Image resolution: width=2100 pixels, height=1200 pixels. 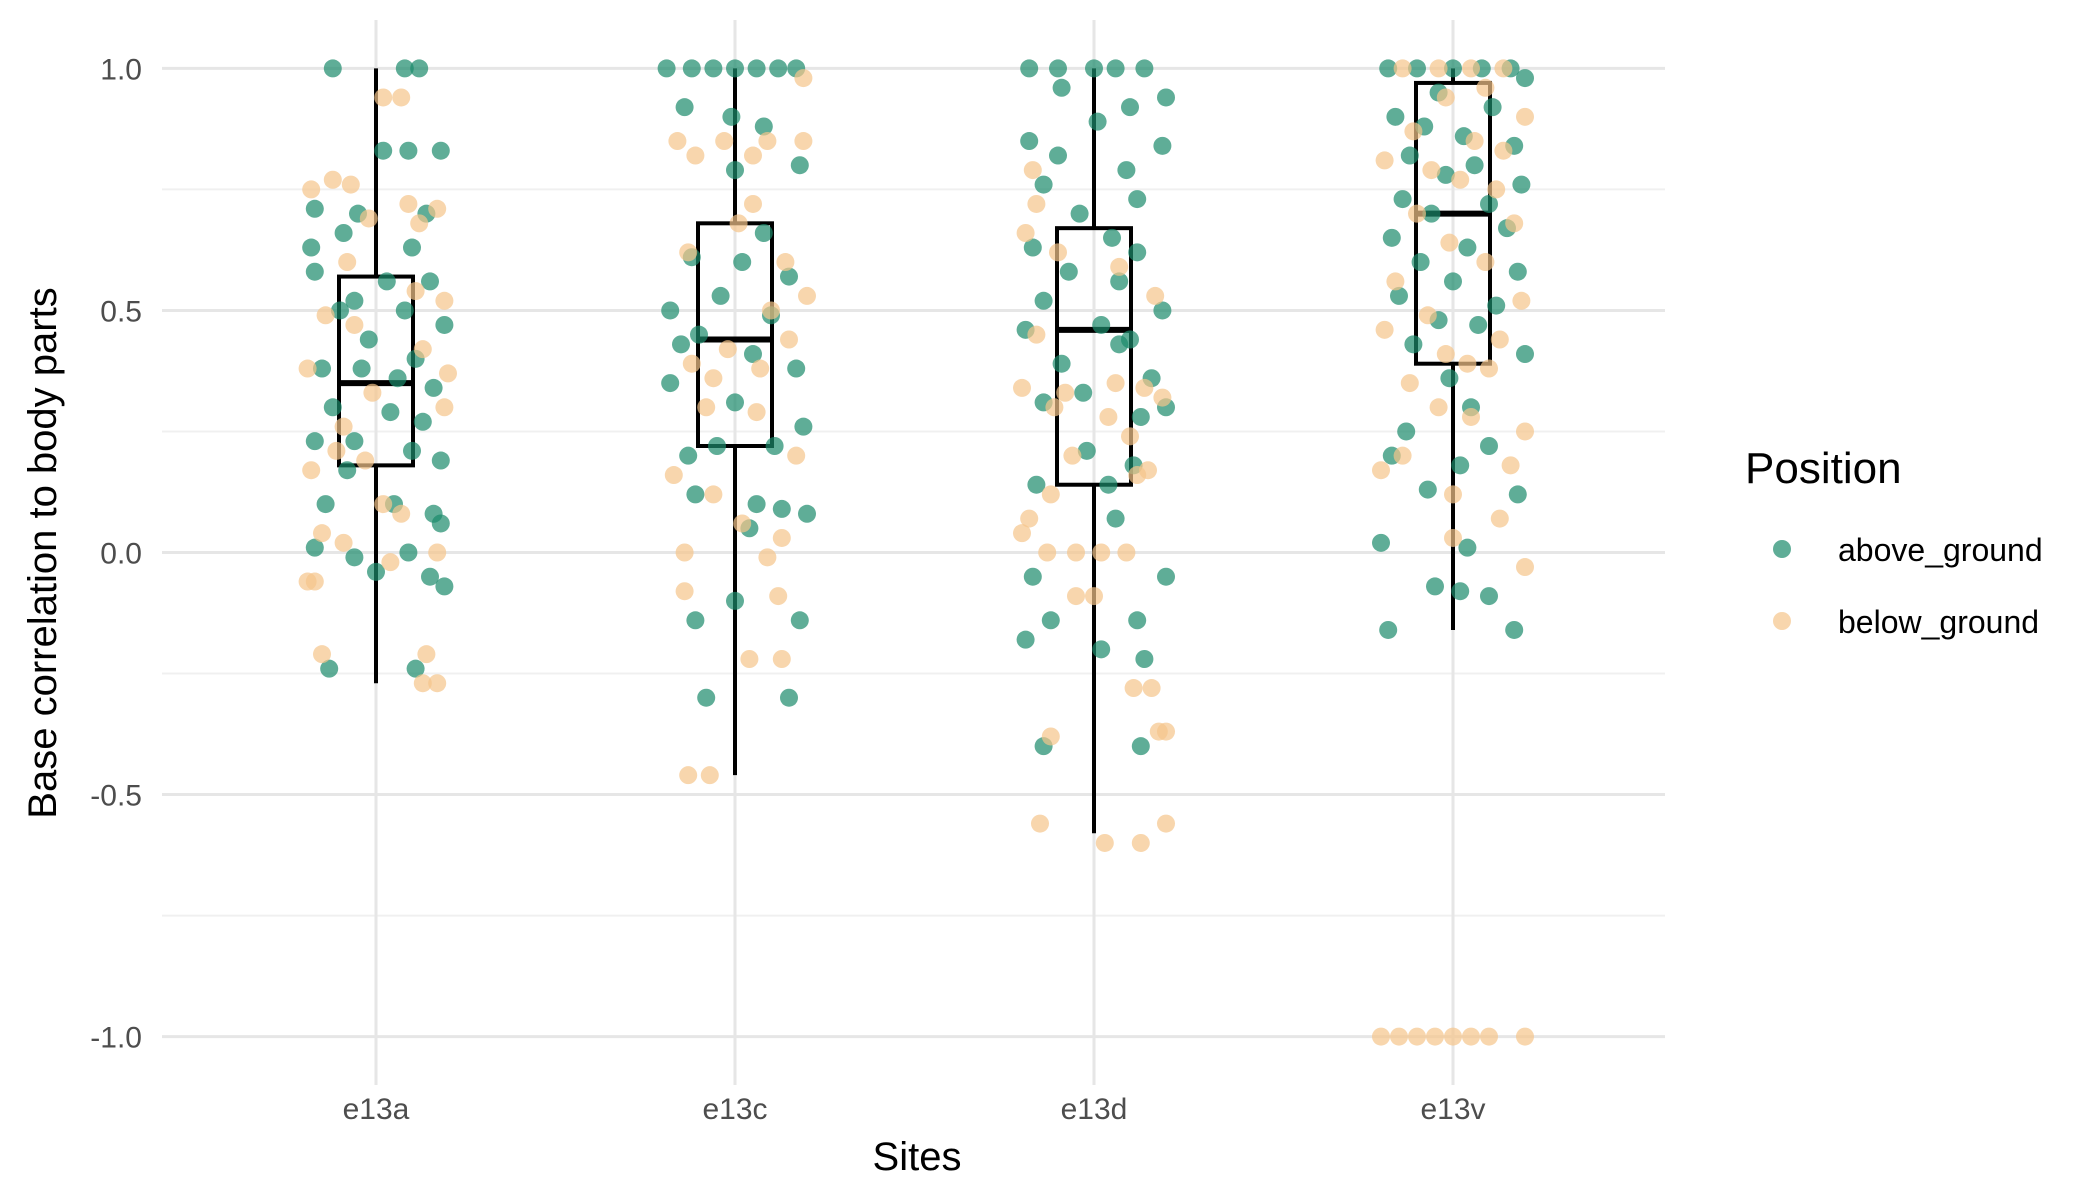 What do you see at coordinates (1094, 1109) in the screenshot?
I see `x-tick-label: e13d` at bounding box center [1094, 1109].